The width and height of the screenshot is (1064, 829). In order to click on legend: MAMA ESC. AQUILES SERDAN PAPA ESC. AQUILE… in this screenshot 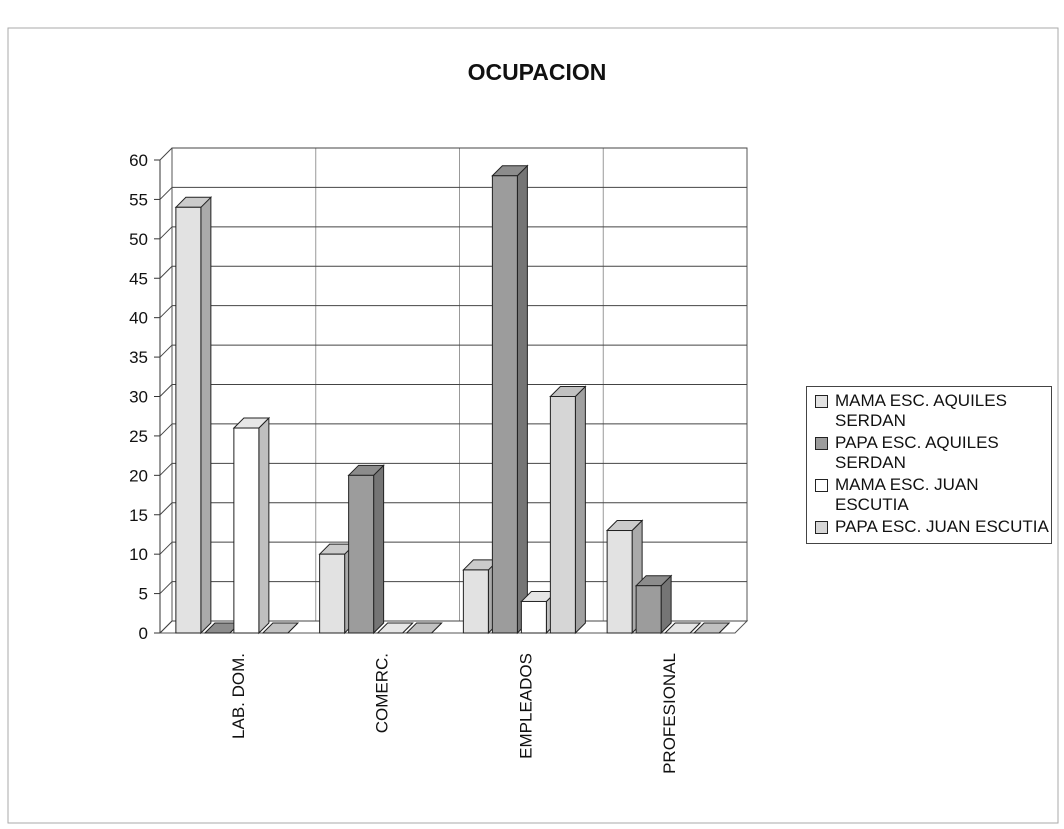, I will do `click(929, 465)`.